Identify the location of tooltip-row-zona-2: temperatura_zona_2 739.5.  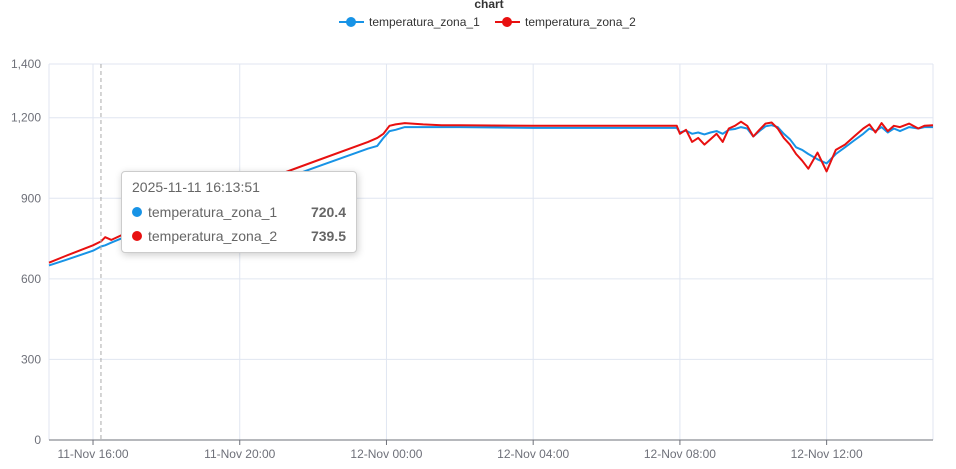
(239, 236).